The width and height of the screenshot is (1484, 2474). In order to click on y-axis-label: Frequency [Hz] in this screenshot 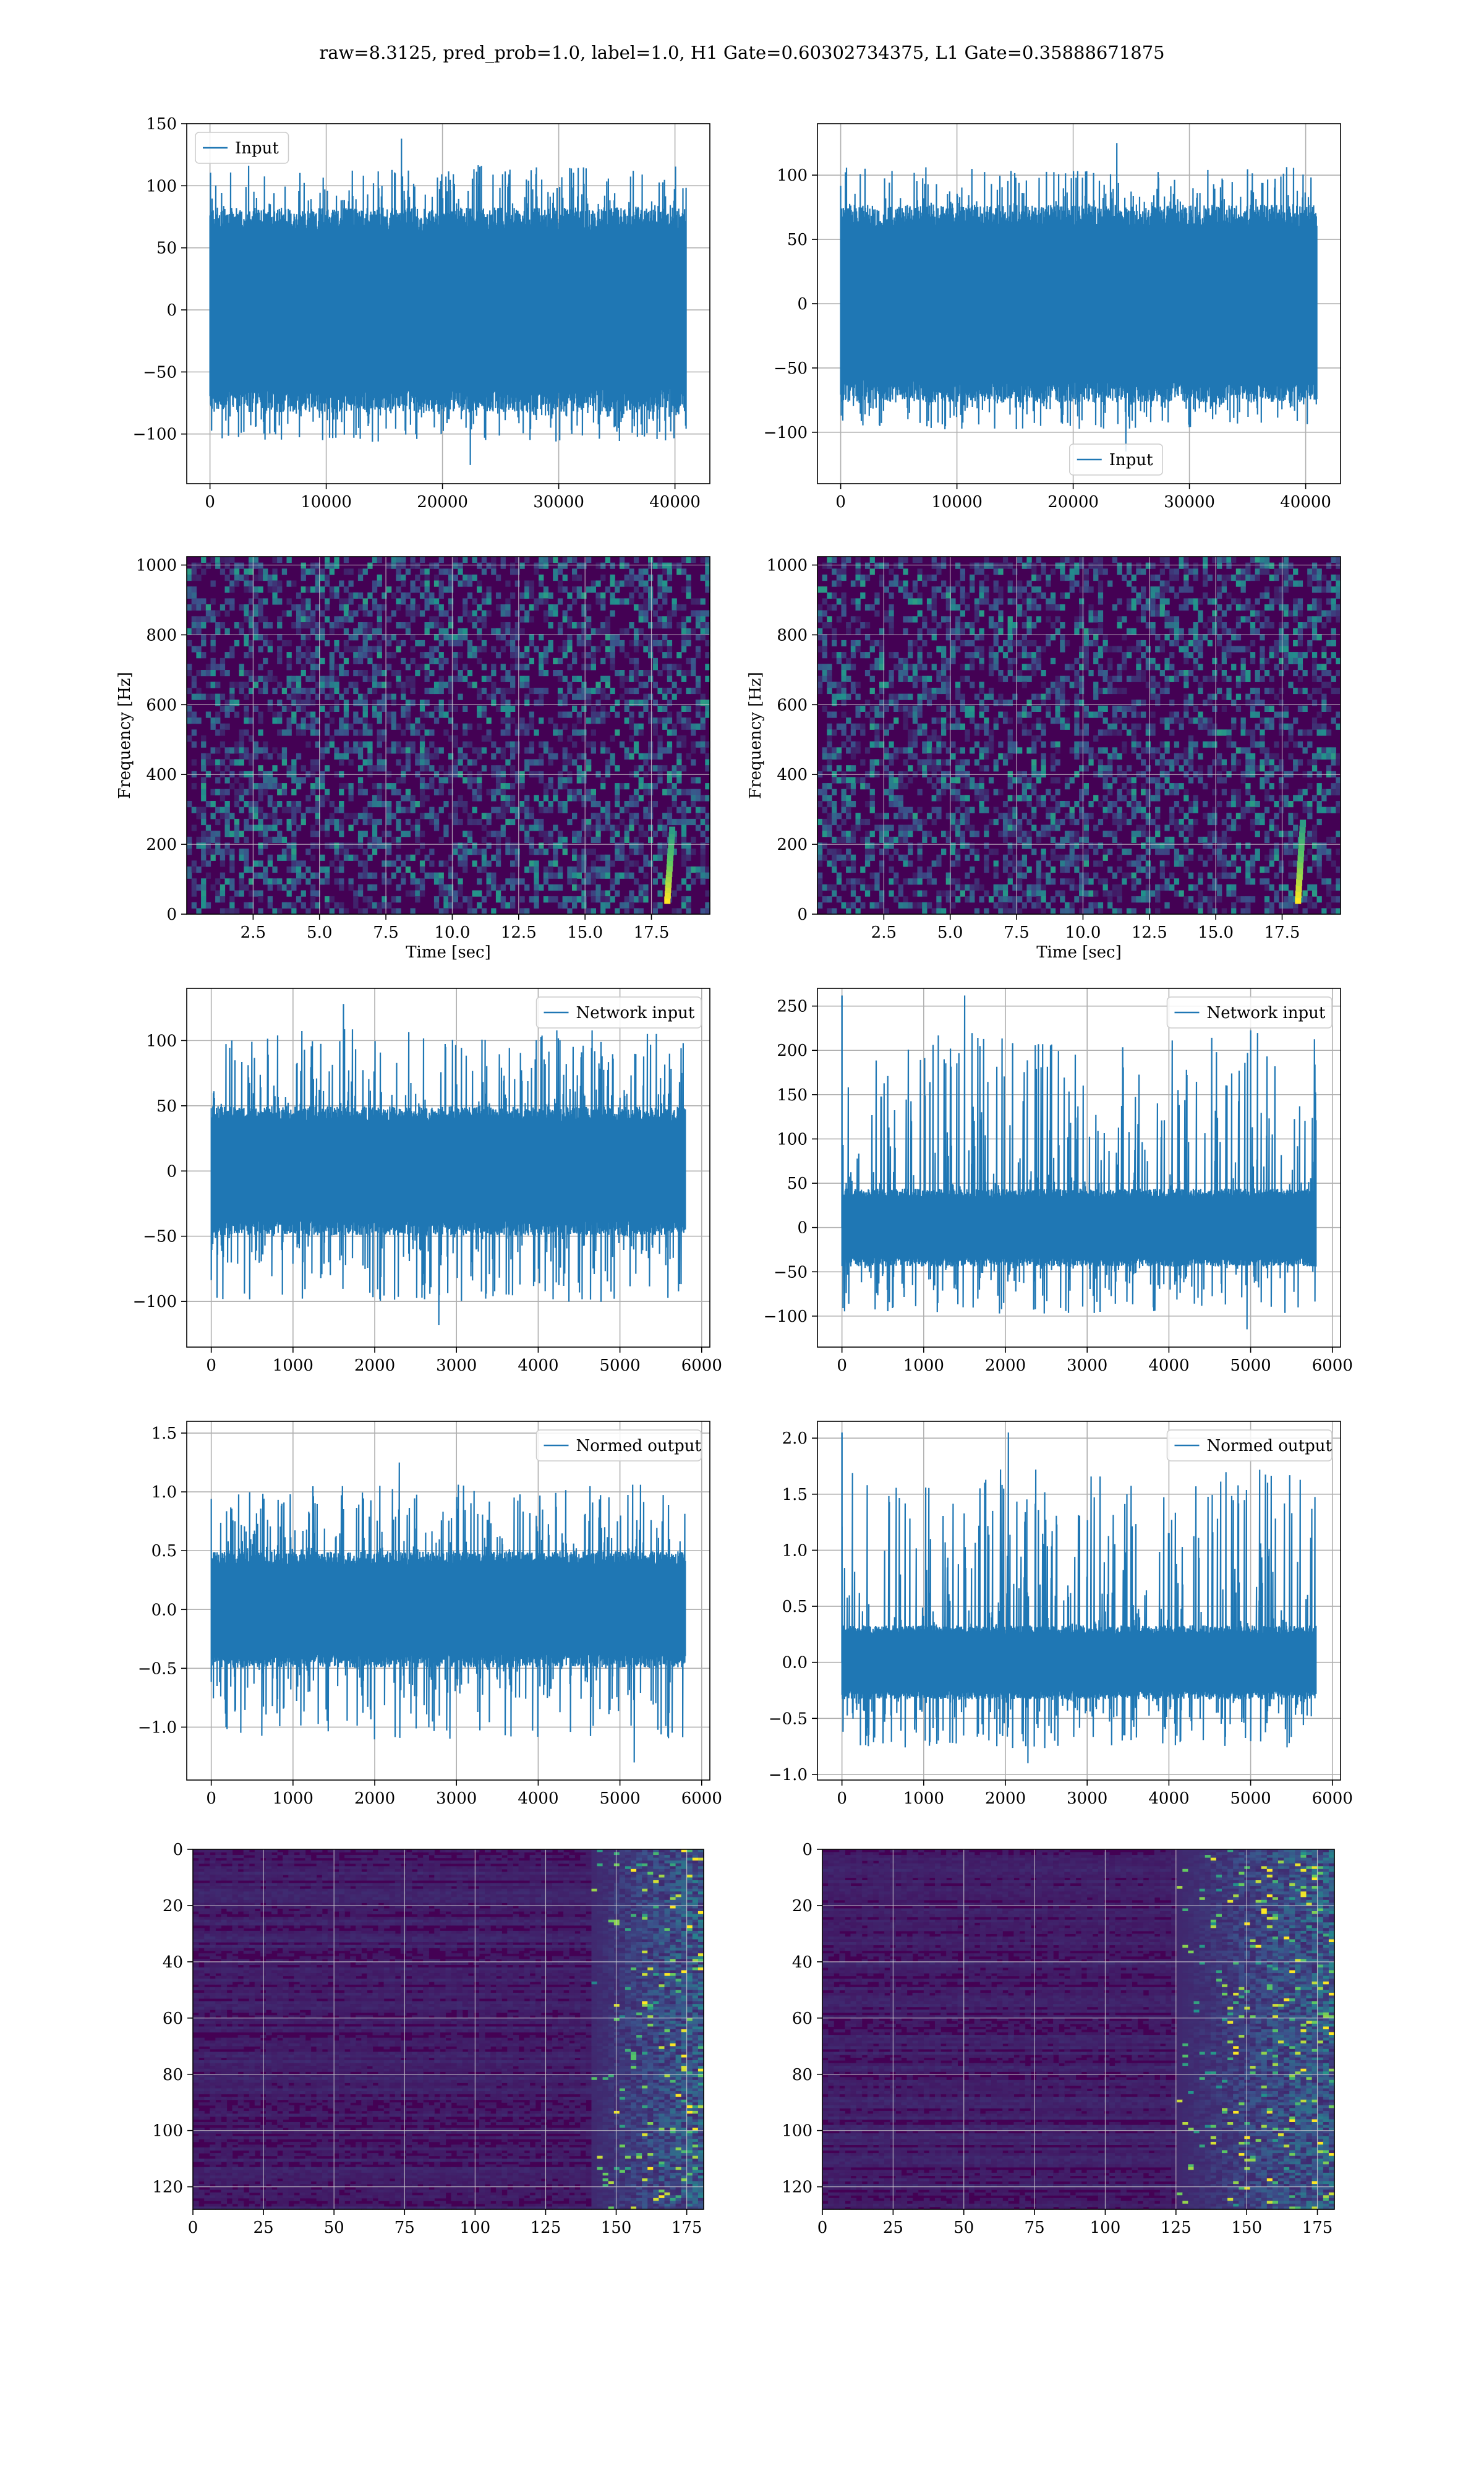, I will do `click(125, 736)`.